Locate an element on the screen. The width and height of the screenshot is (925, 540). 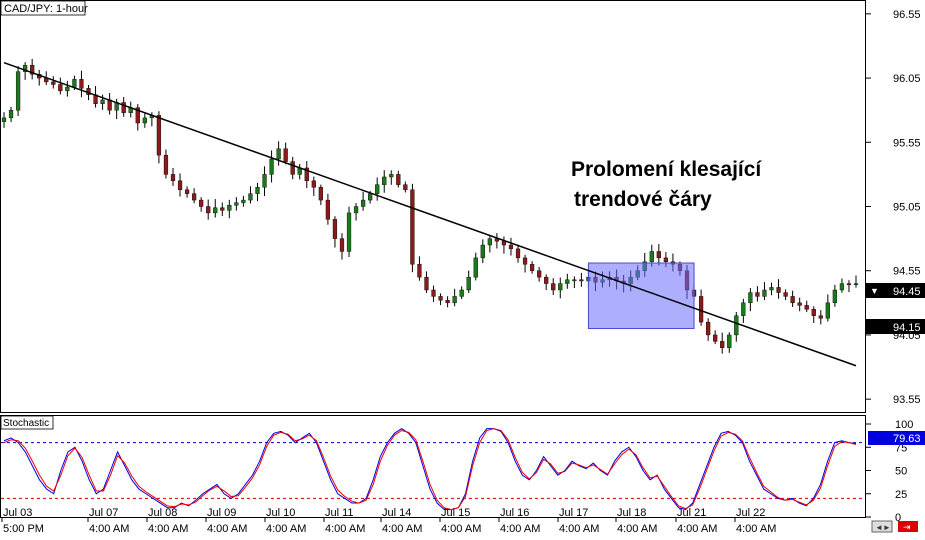
annotation-line-2: trendové čáry is located at coordinates (643, 199).